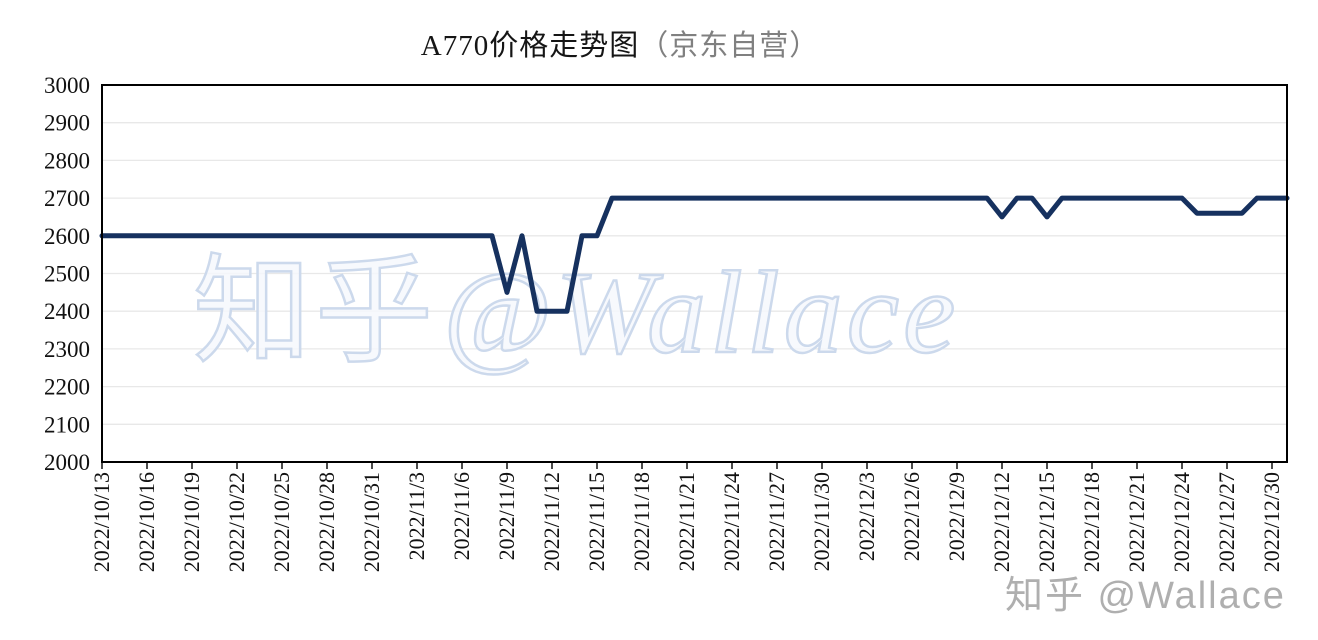 The image size is (1318, 640). I want to click on y-axis-label: 2800, so click(67, 160).